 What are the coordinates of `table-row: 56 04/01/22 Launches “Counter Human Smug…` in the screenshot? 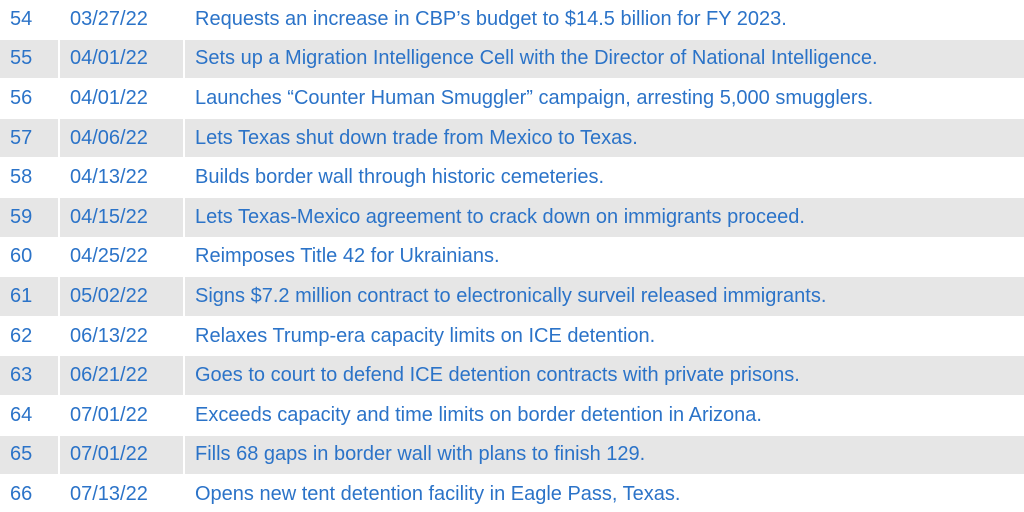 It's located at (512, 99).